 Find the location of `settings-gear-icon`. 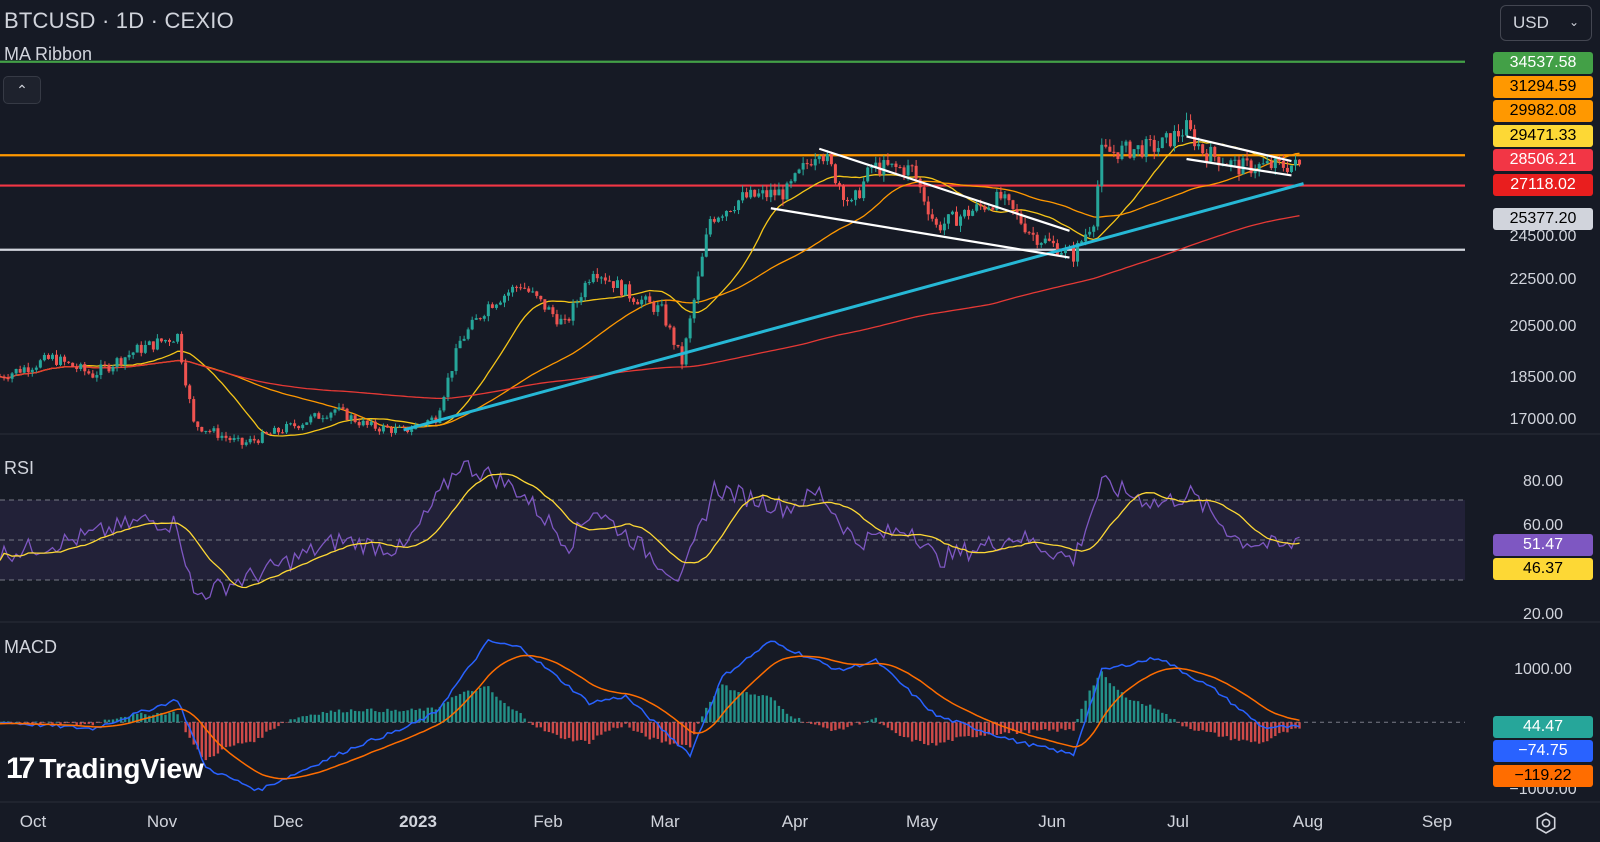

settings-gear-icon is located at coordinates (1546, 823).